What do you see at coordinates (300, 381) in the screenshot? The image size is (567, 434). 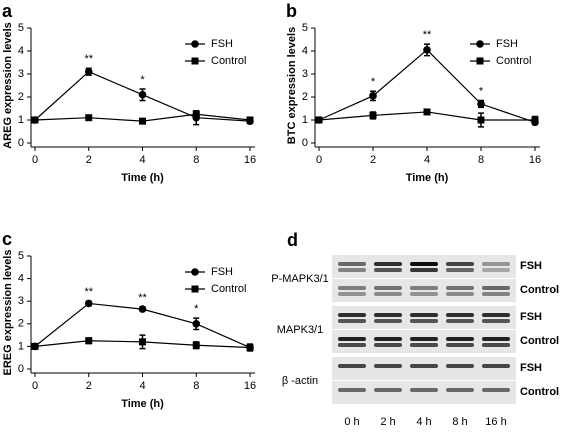 I see `protein-label: β -actin` at bounding box center [300, 381].